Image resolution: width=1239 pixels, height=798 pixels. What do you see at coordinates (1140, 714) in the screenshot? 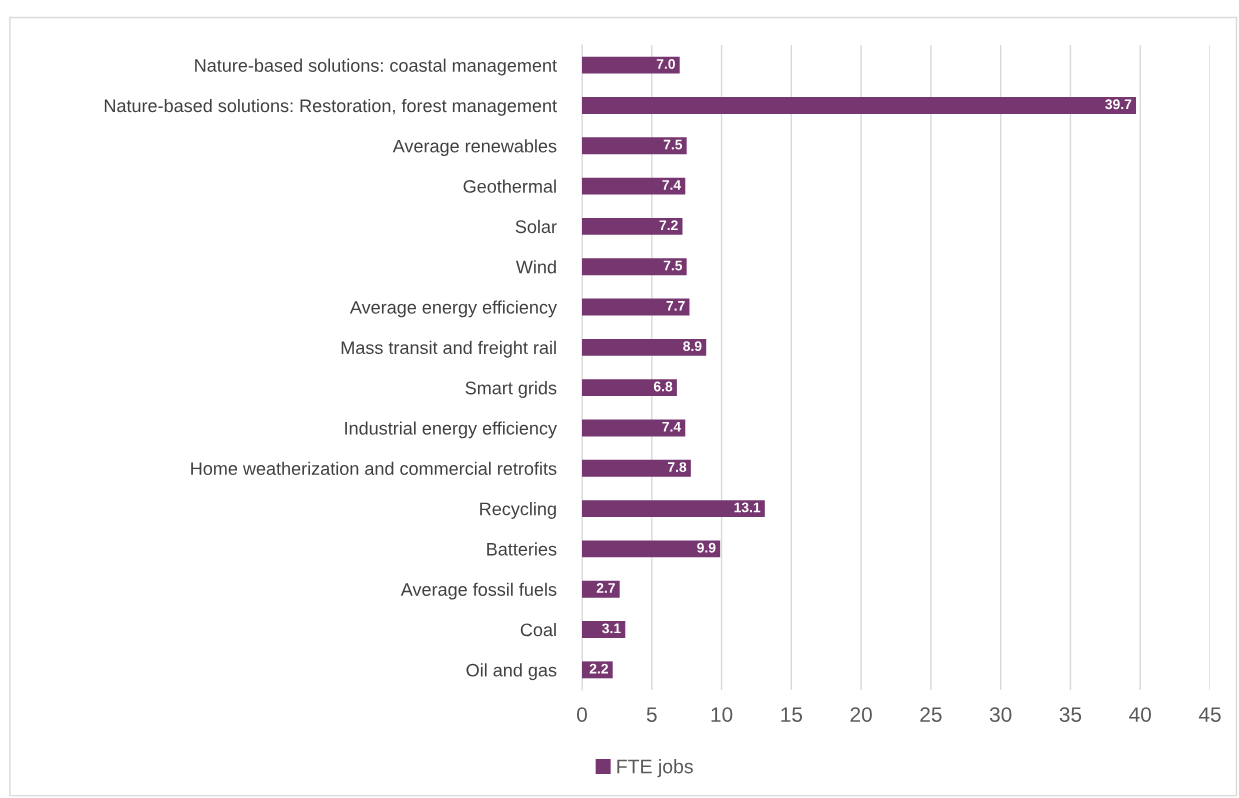
I see `x-tick-label: 40` at bounding box center [1140, 714].